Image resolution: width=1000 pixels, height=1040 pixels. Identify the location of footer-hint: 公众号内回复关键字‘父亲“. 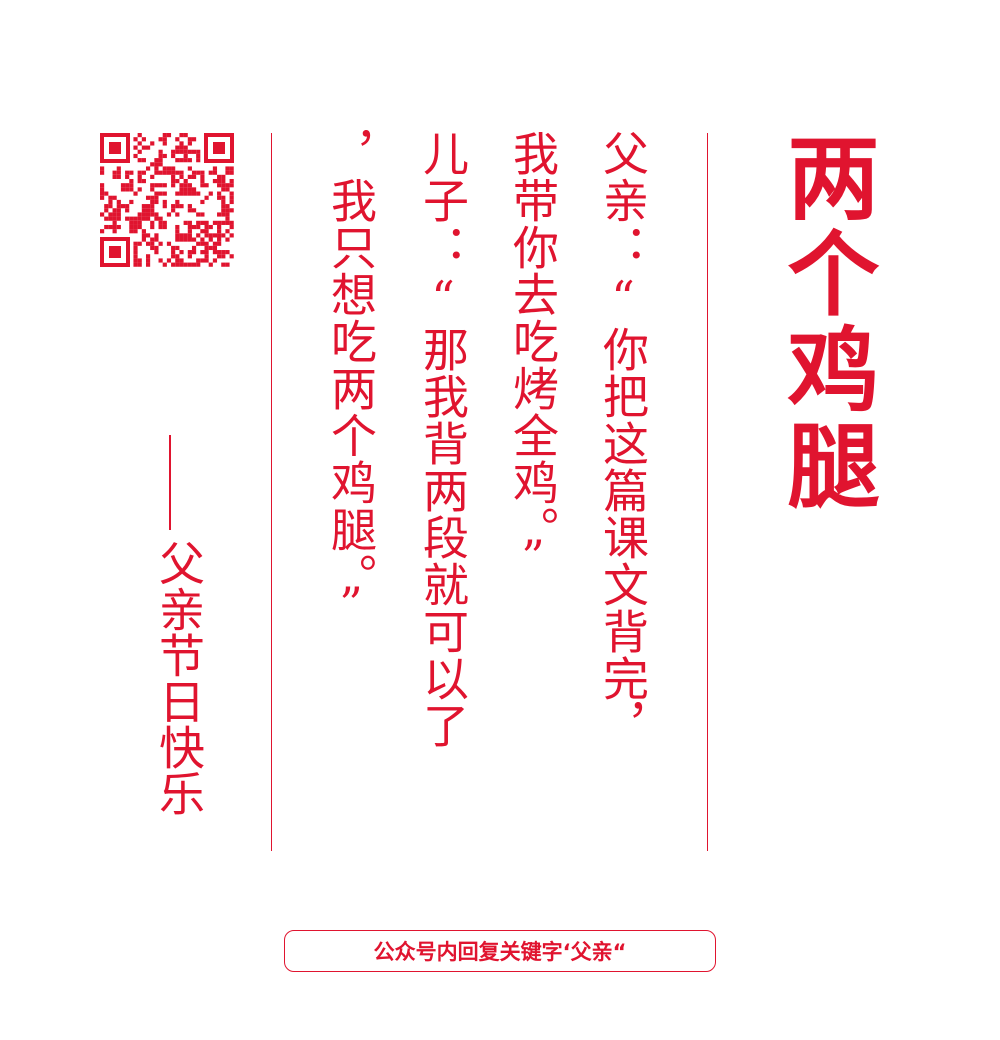
(500, 951).